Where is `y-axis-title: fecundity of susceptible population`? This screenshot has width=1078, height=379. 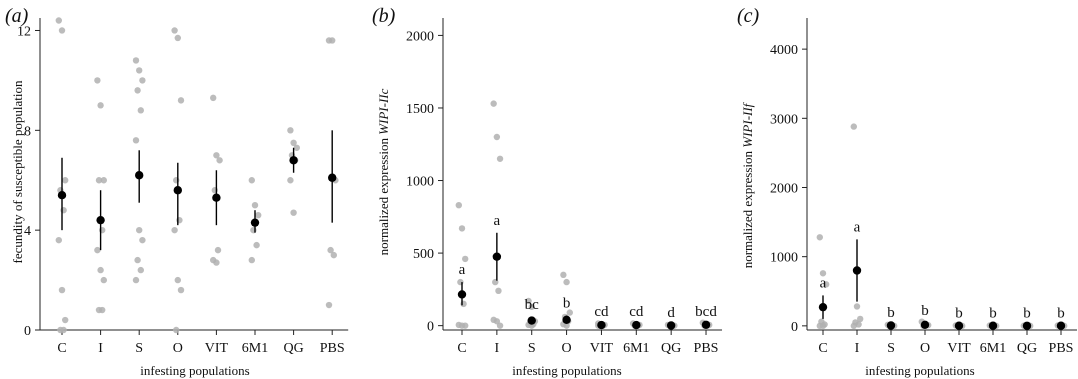
y-axis-title: fecundity of susceptible population is located at coordinates (17, 172).